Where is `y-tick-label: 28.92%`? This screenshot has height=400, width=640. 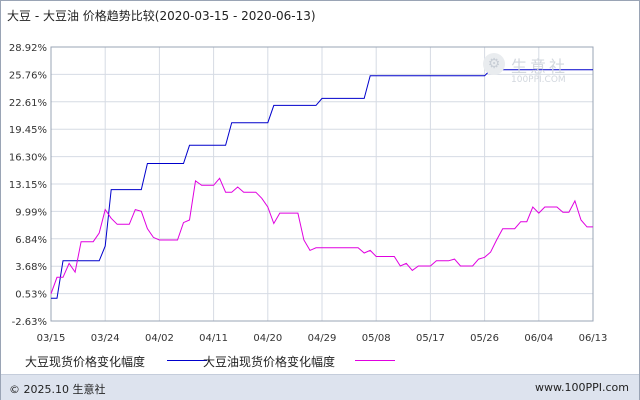 y-tick-label: 28.92% is located at coordinates (28, 48).